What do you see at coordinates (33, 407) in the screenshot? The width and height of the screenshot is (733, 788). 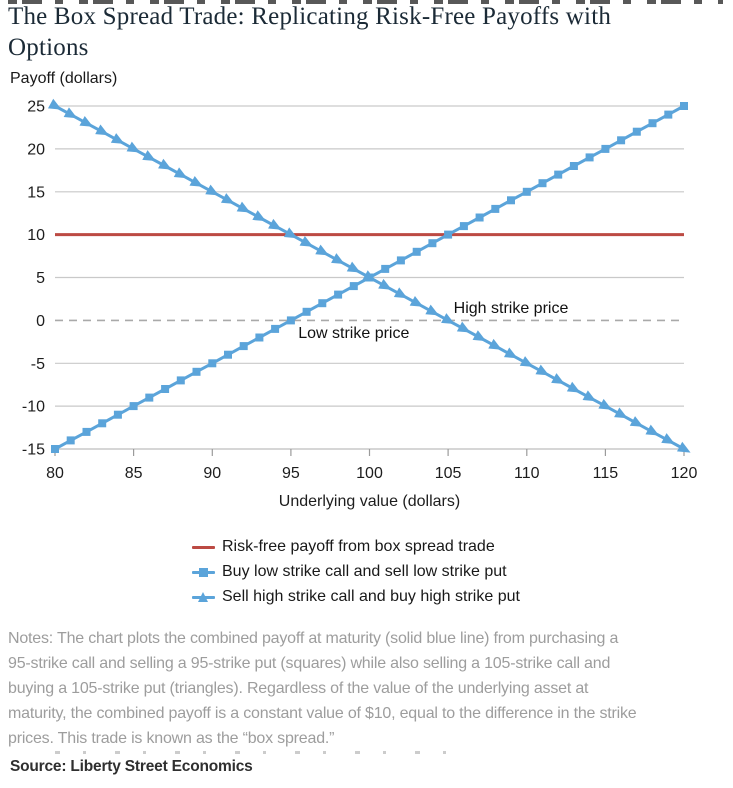 I see `y-tick-label: -10` at bounding box center [33, 407].